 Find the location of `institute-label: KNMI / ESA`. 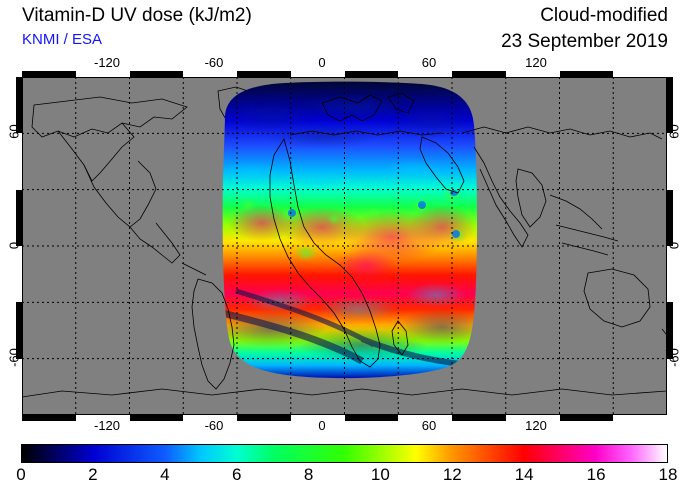

institute-label: KNMI / ESA is located at coordinates (62, 39).